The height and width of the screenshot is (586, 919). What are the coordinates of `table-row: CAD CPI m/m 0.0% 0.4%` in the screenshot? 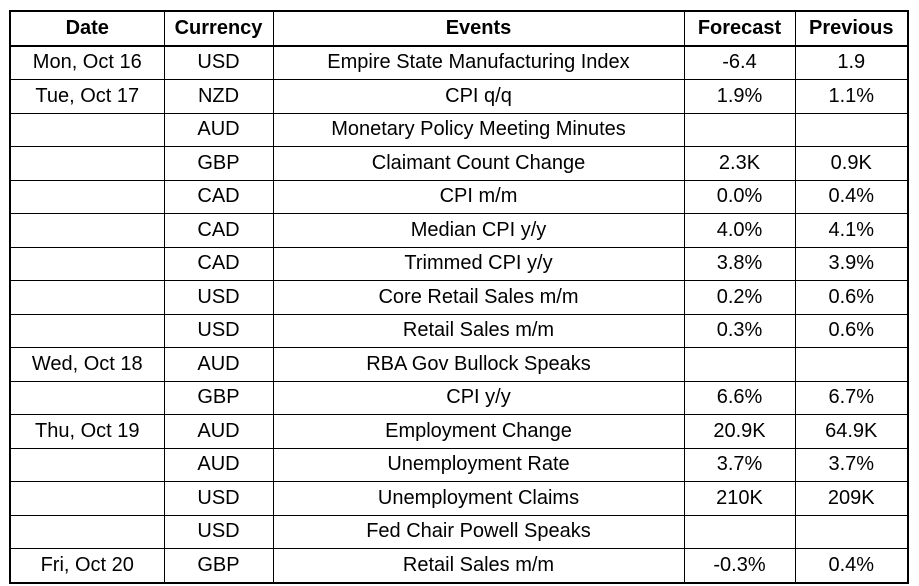 It's located at (459, 196).